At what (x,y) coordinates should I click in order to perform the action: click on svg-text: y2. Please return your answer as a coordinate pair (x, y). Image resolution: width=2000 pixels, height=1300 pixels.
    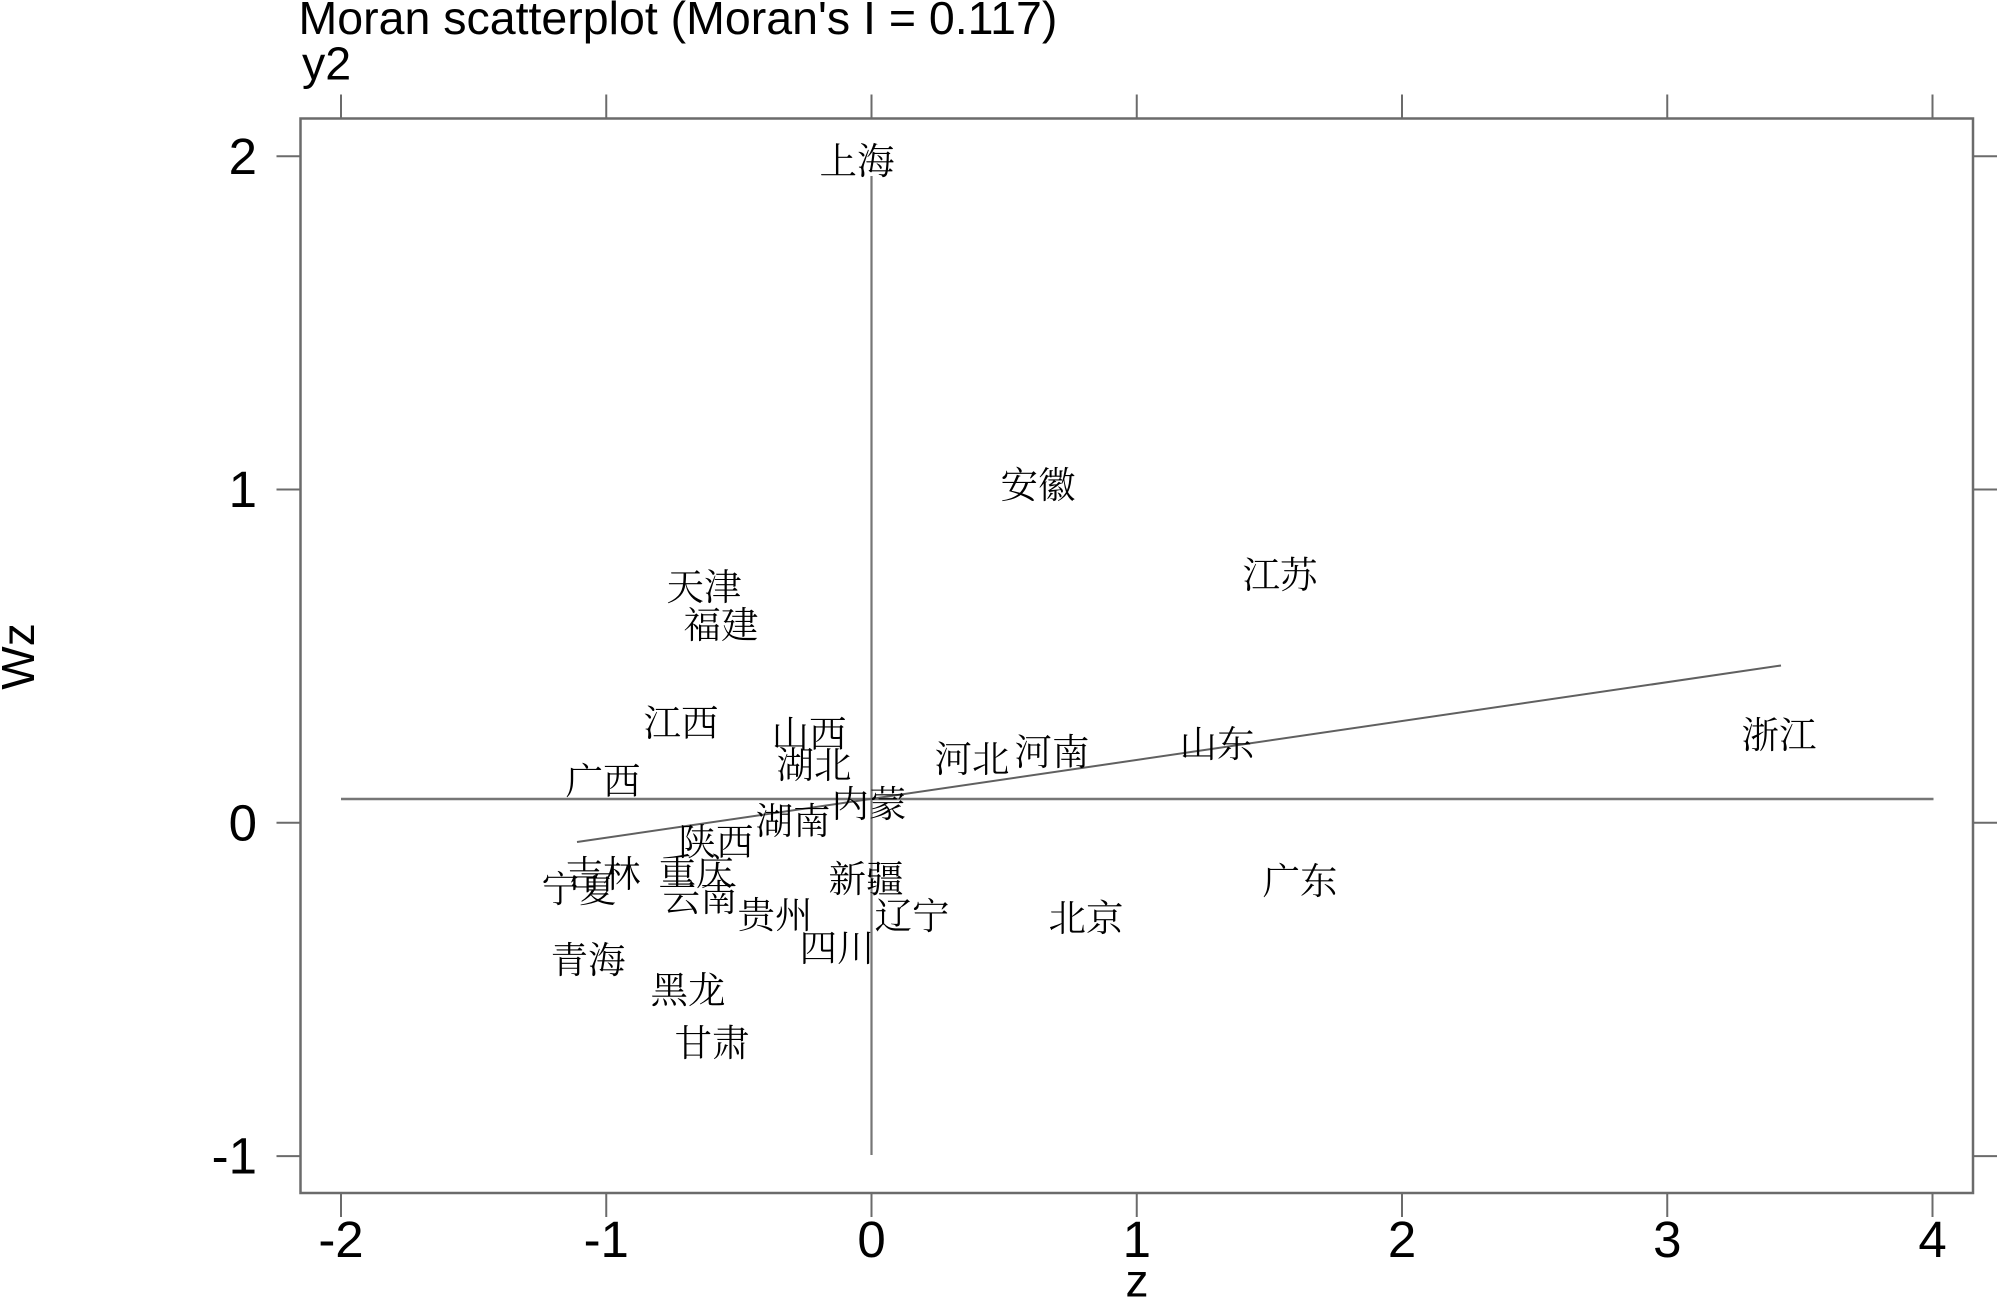
    Looking at the image, I should click on (326, 64).